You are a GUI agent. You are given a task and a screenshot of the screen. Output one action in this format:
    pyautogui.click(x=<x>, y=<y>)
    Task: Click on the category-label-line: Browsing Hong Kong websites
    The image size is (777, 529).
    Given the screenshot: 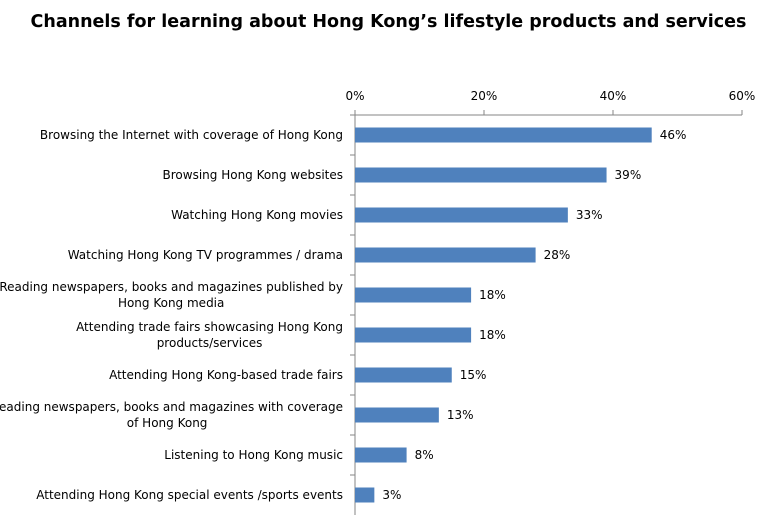 What is the action you would take?
    pyautogui.click(x=253, y=175)
    